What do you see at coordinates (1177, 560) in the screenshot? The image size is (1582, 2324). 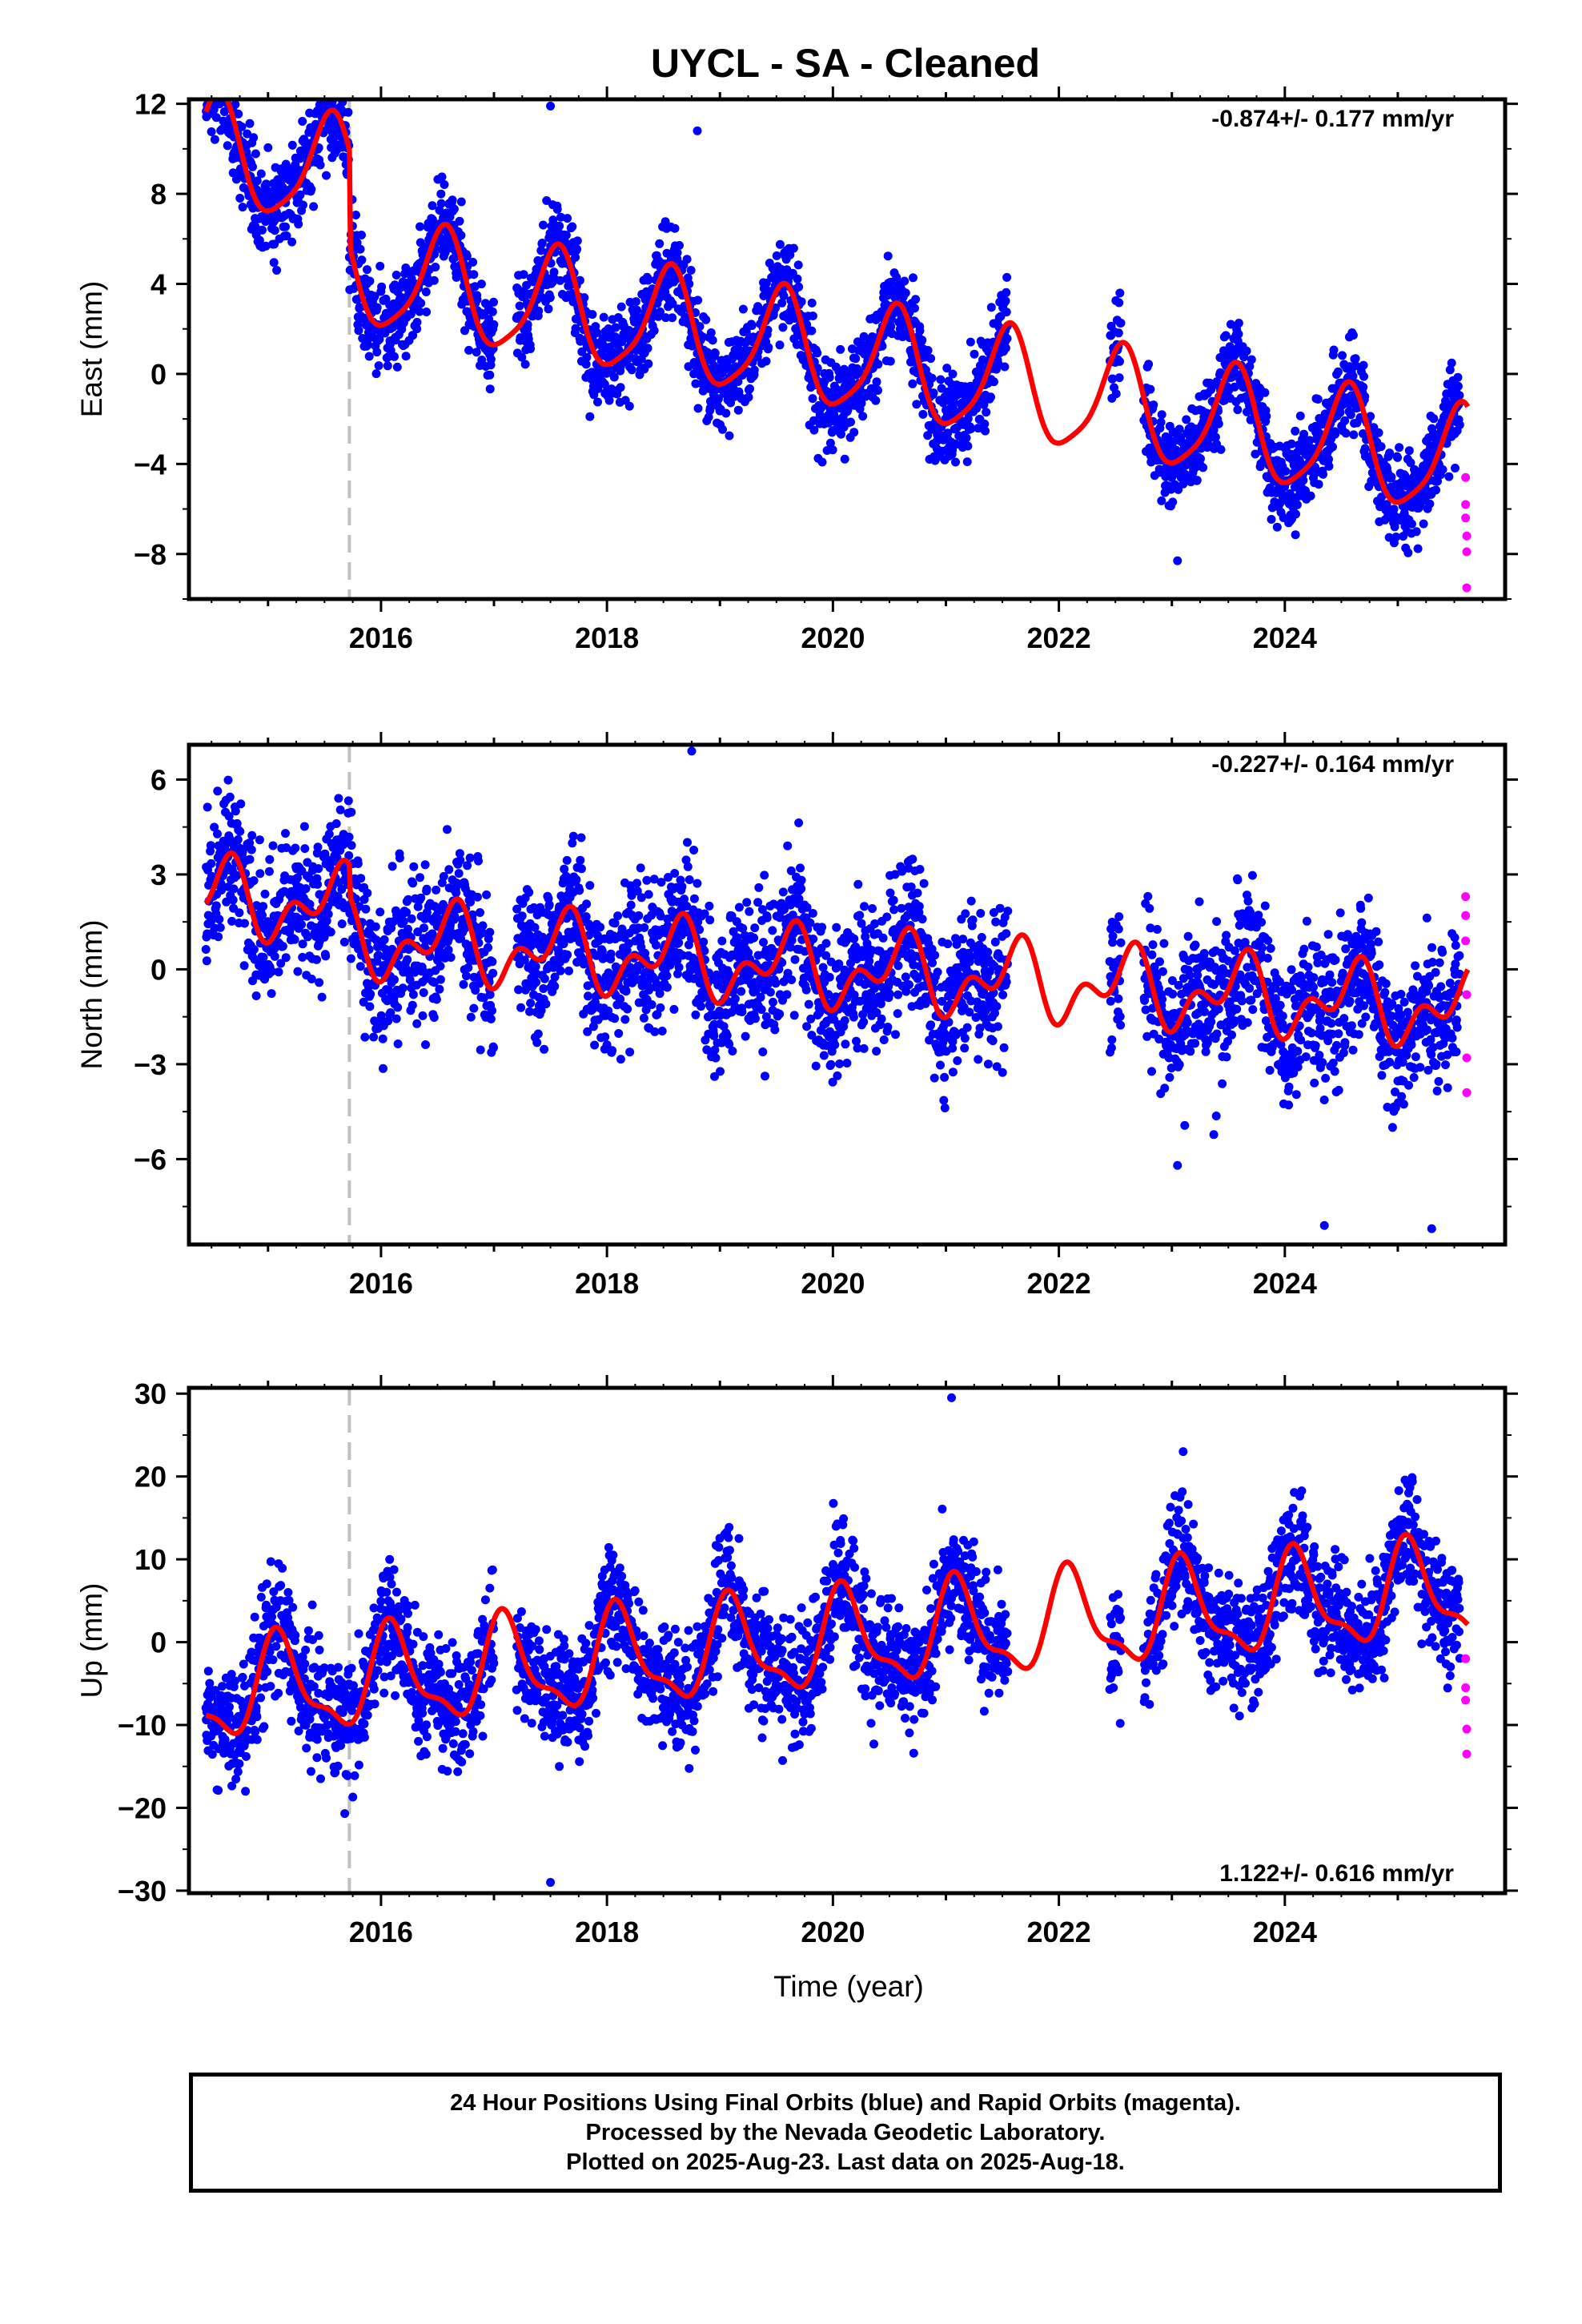 I see `final-orbit-outlier` at bounding box center [1177, 560].